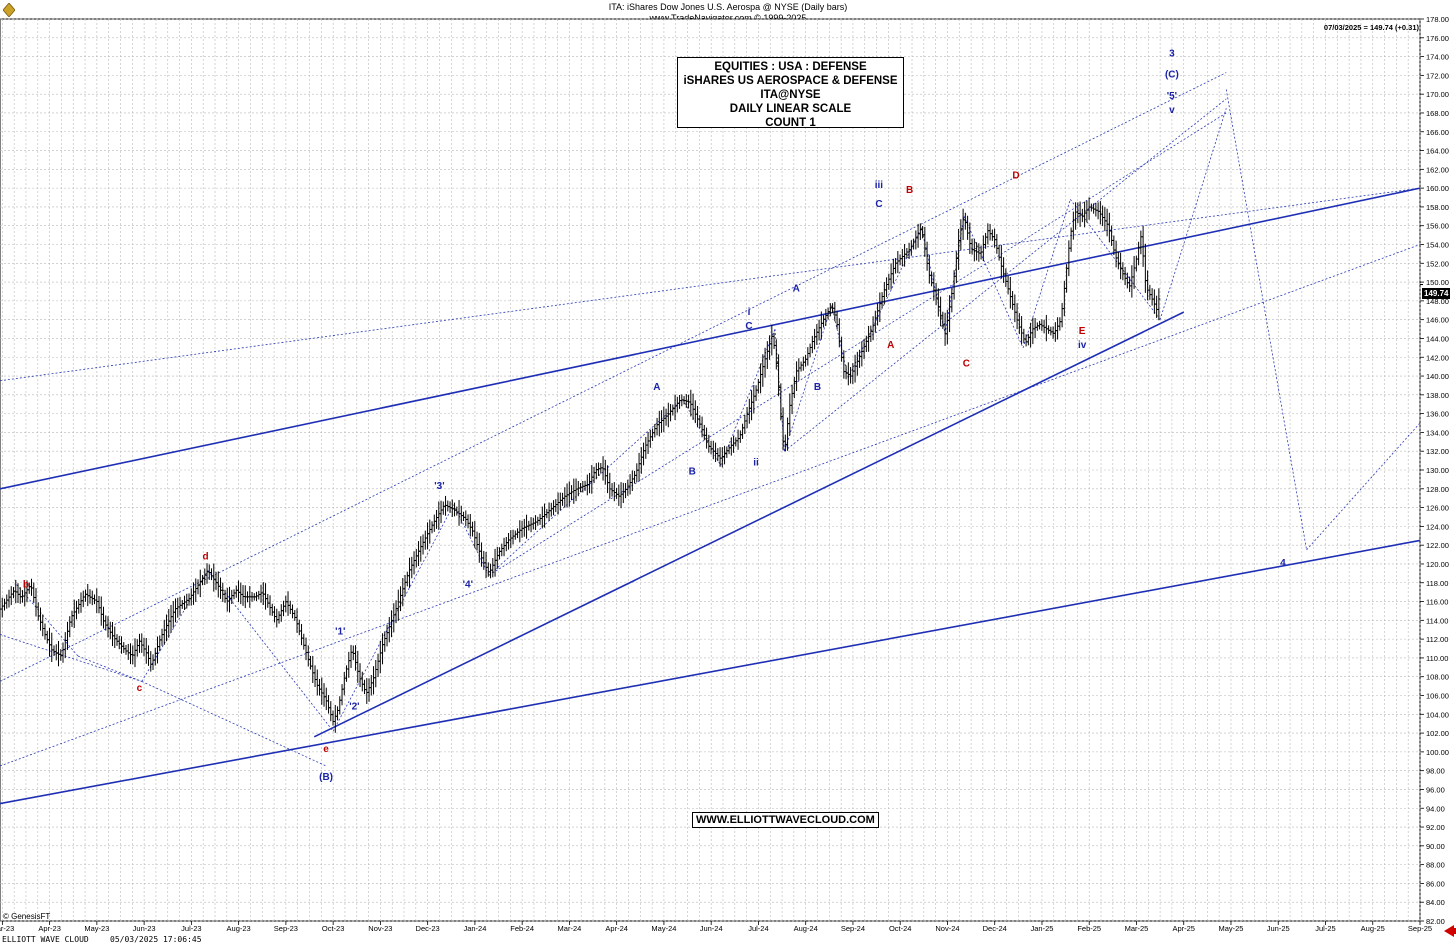  What do you see at coordinates (206, 556) in the screenshot?
I see `wave-label: d` at bounding box center [206, 556].